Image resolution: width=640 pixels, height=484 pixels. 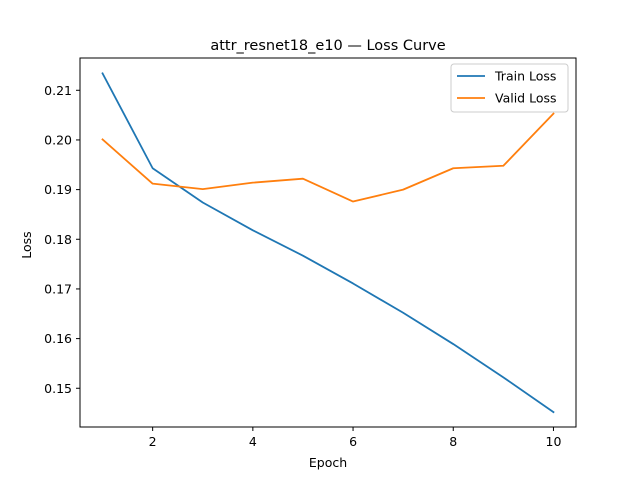 I want to click on x-axis-label: Epoch, so click(x=328, y=462).